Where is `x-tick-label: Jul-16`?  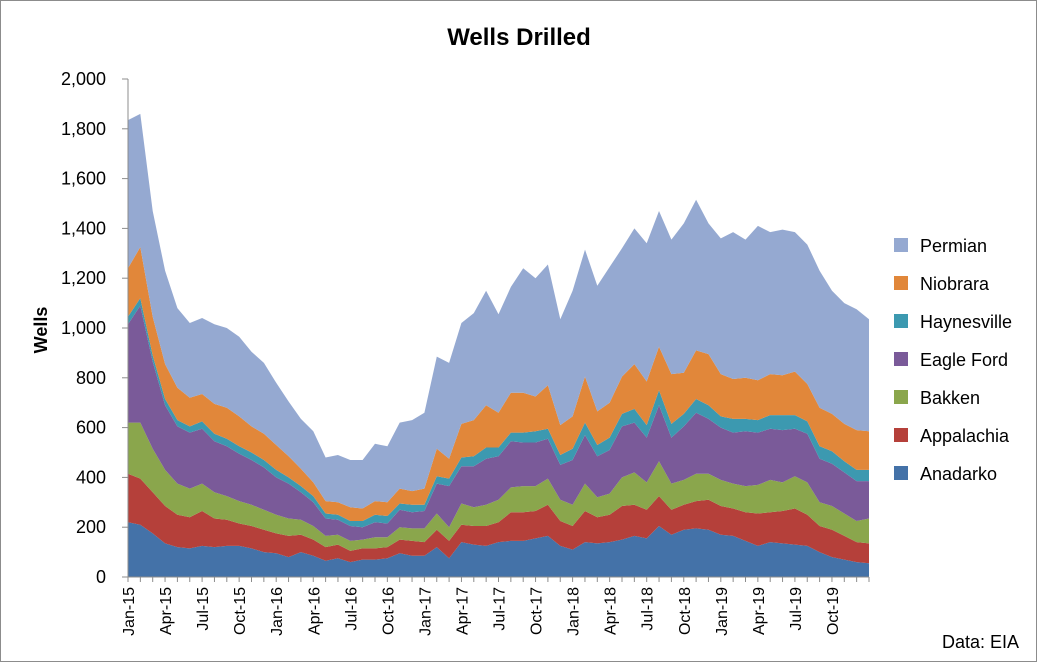 x-tick-label: Jul-16 is located at coordinates (351, 609).